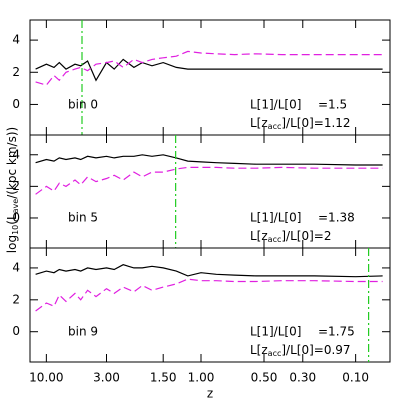  What do you see at coordinates (15, 206) in the screenshot?
I see `y-label-sub: ave` at bounding box center [15, 206].